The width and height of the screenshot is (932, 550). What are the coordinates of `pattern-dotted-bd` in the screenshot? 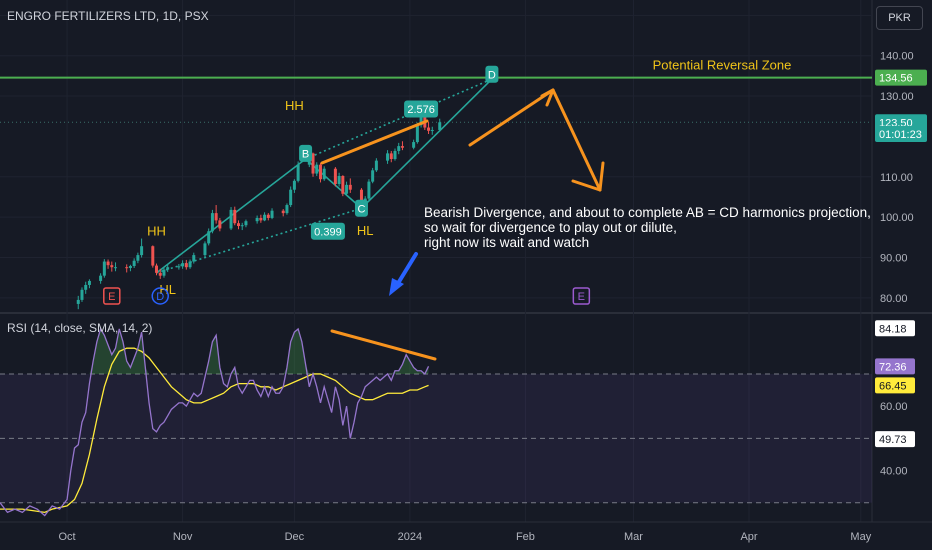 It's located at (399, 119).